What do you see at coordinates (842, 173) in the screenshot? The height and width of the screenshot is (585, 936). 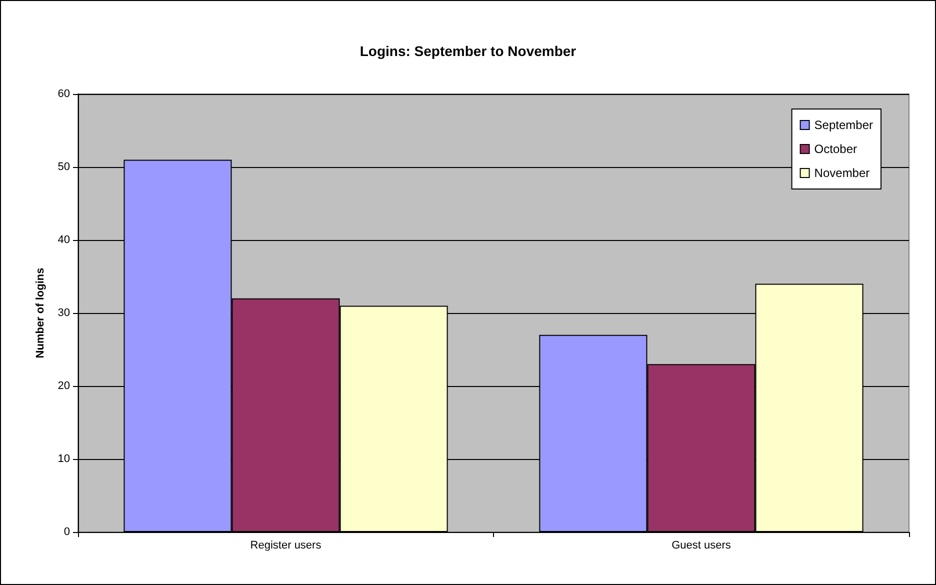 I see `legend-label: November` at bounding box center [842, 173].